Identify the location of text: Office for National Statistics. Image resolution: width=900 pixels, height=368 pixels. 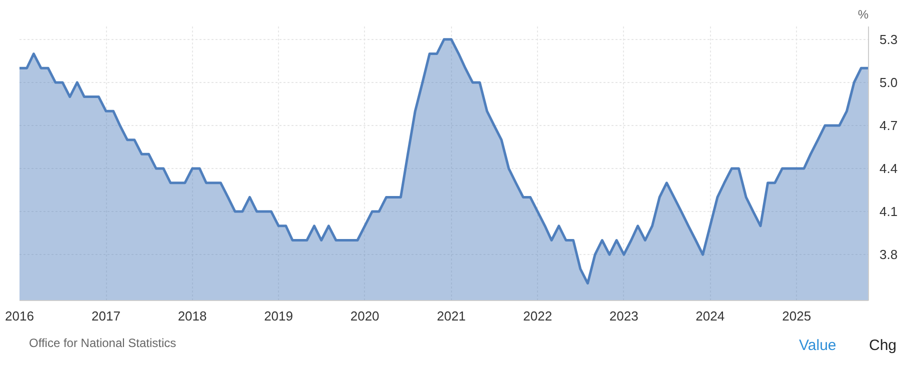
(102, 343).